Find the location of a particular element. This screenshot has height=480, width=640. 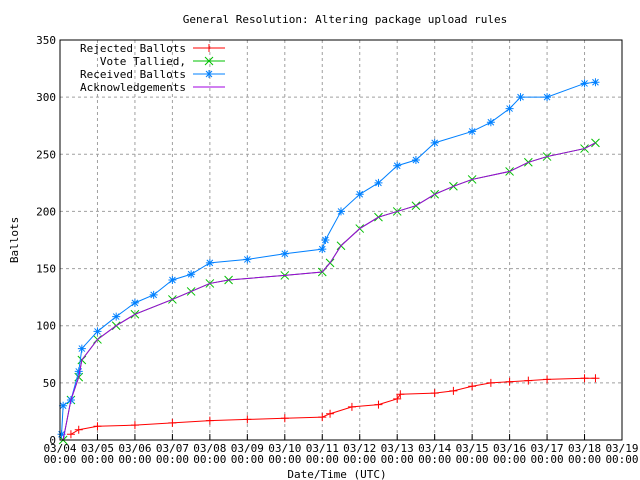

y-tick-label: 100 is located at coordinates (46, 326).